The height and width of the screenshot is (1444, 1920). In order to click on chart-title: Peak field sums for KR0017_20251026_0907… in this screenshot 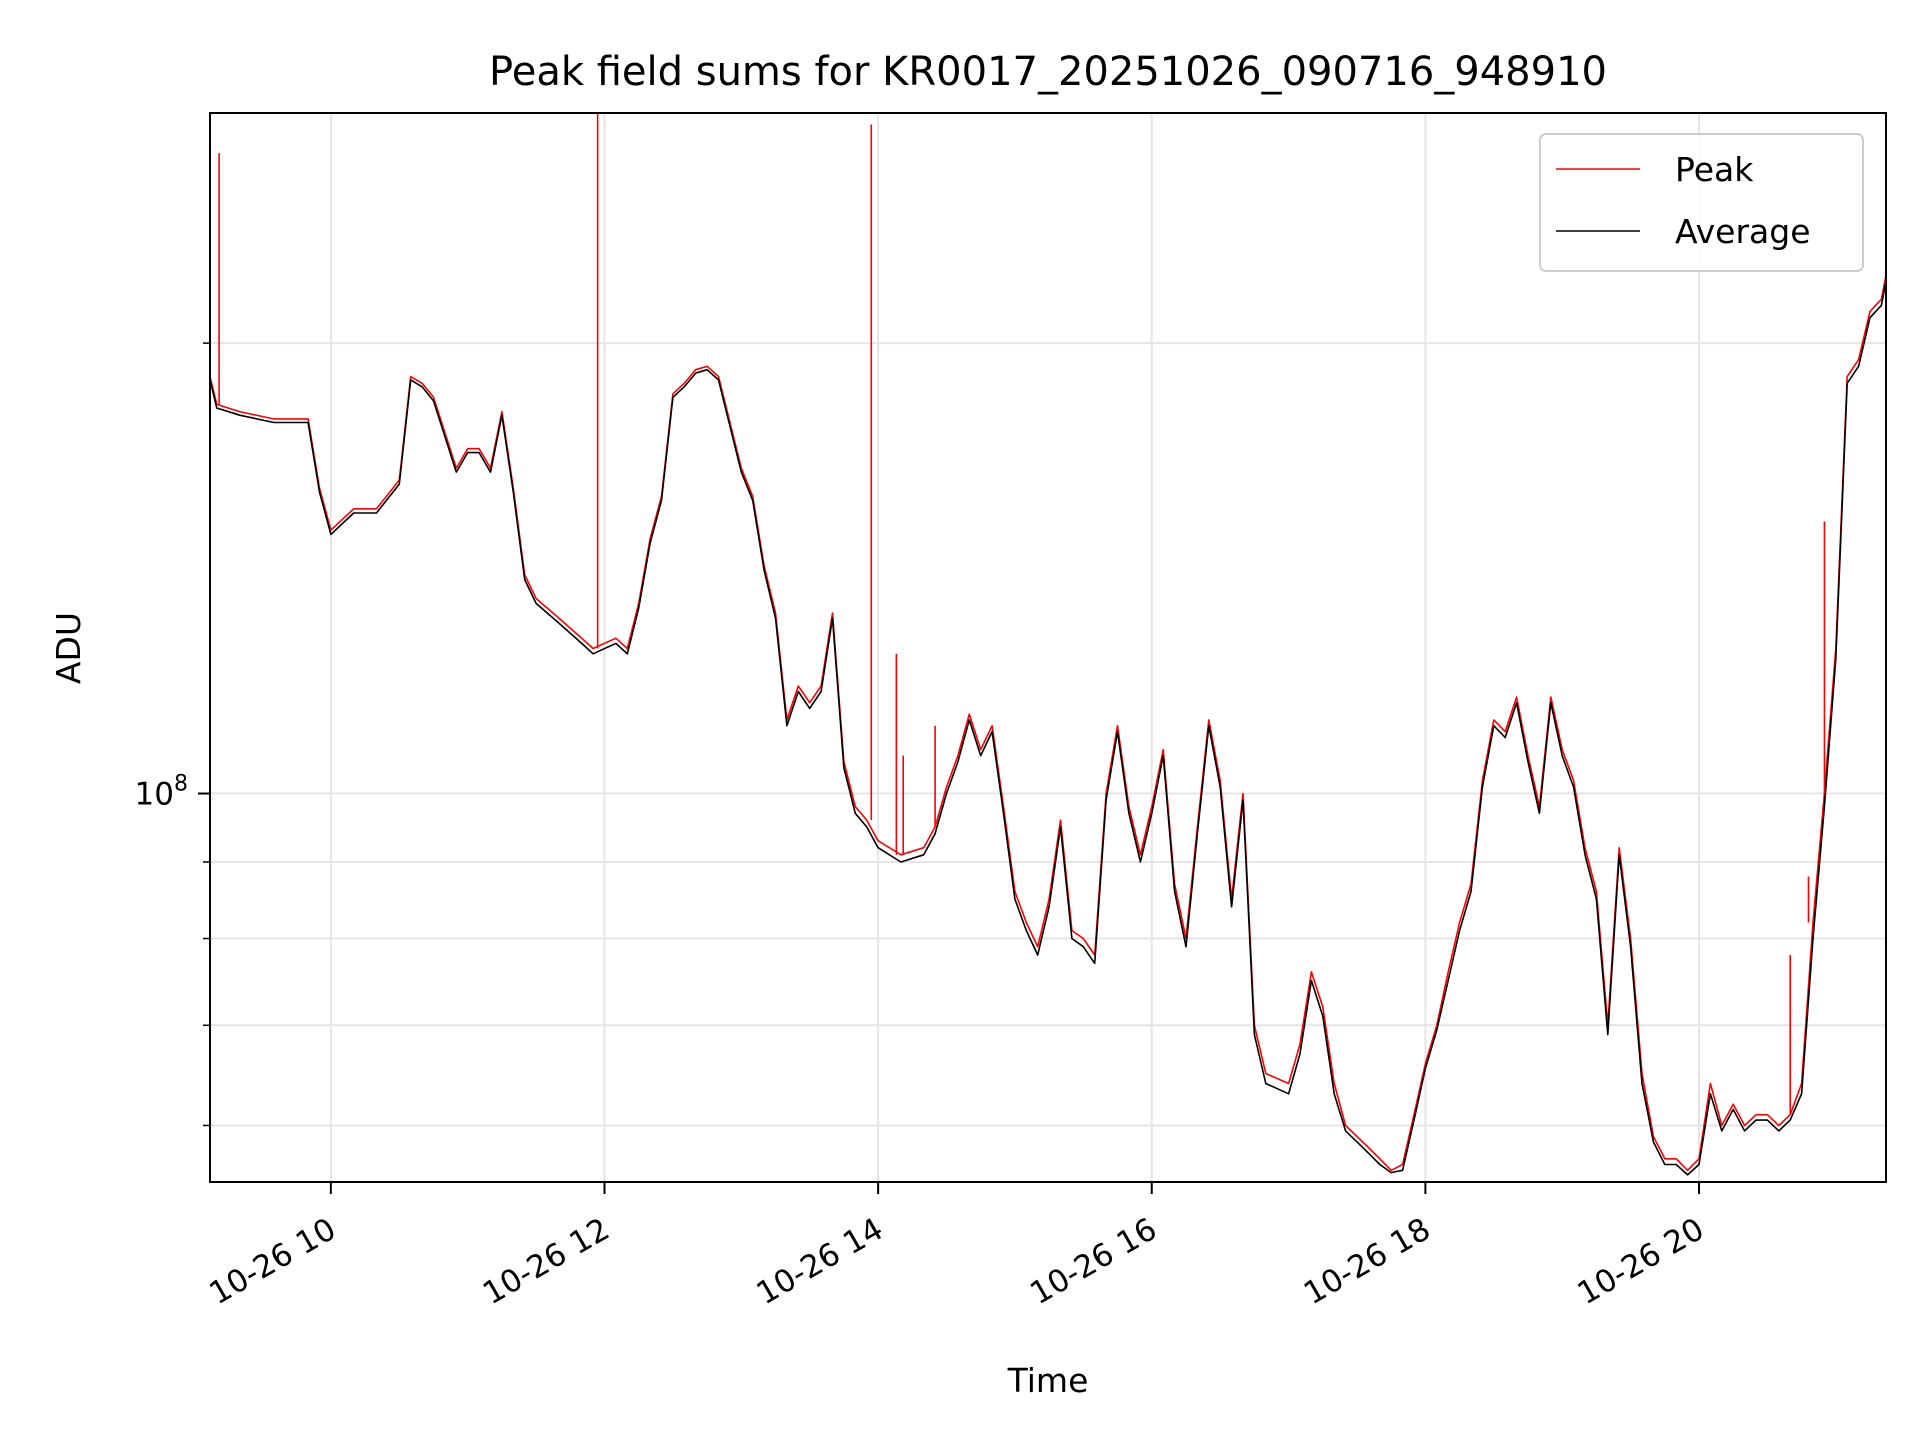, I will do `click(1048, 72)`.